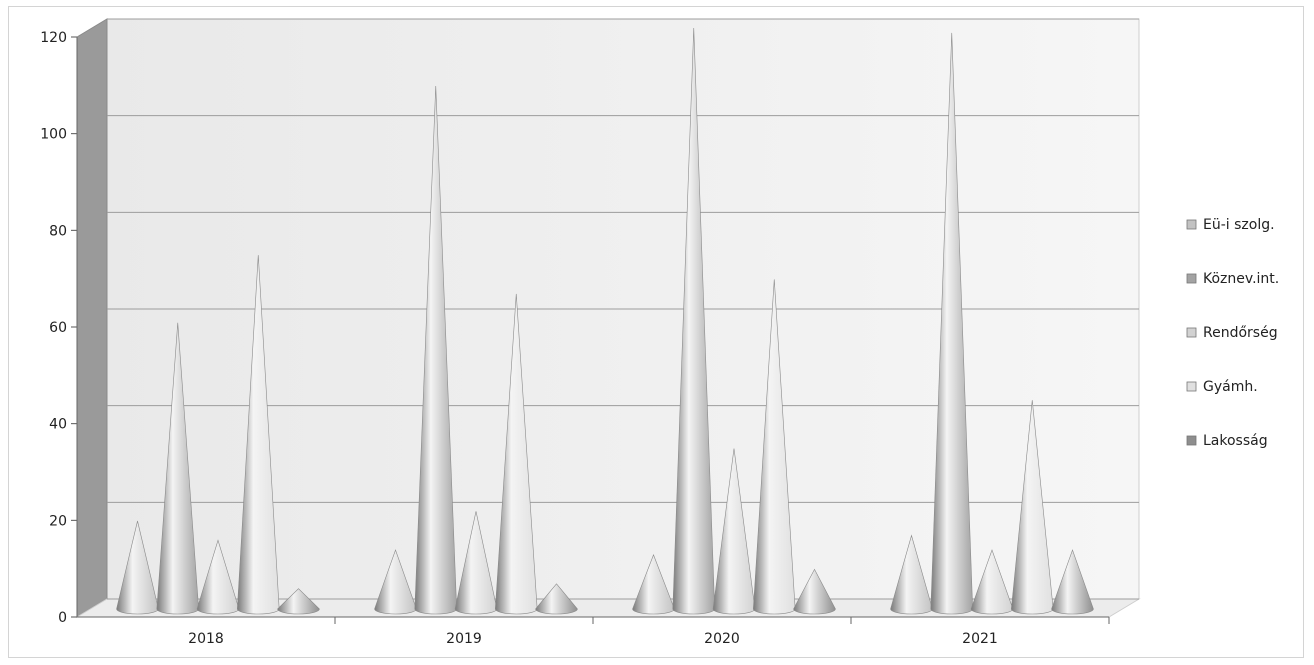 The height and width of the screenshot is (665, 1314). I want to click on y-tick-label: 60, so click(58, 328).